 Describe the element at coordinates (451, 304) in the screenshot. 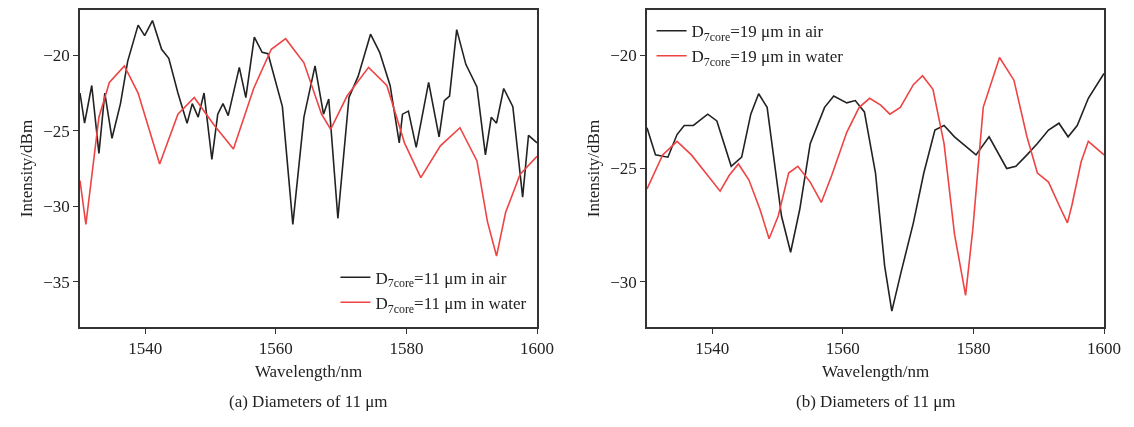

I see `legend-label: D$_{7core}$=11 μm in water` at that location.